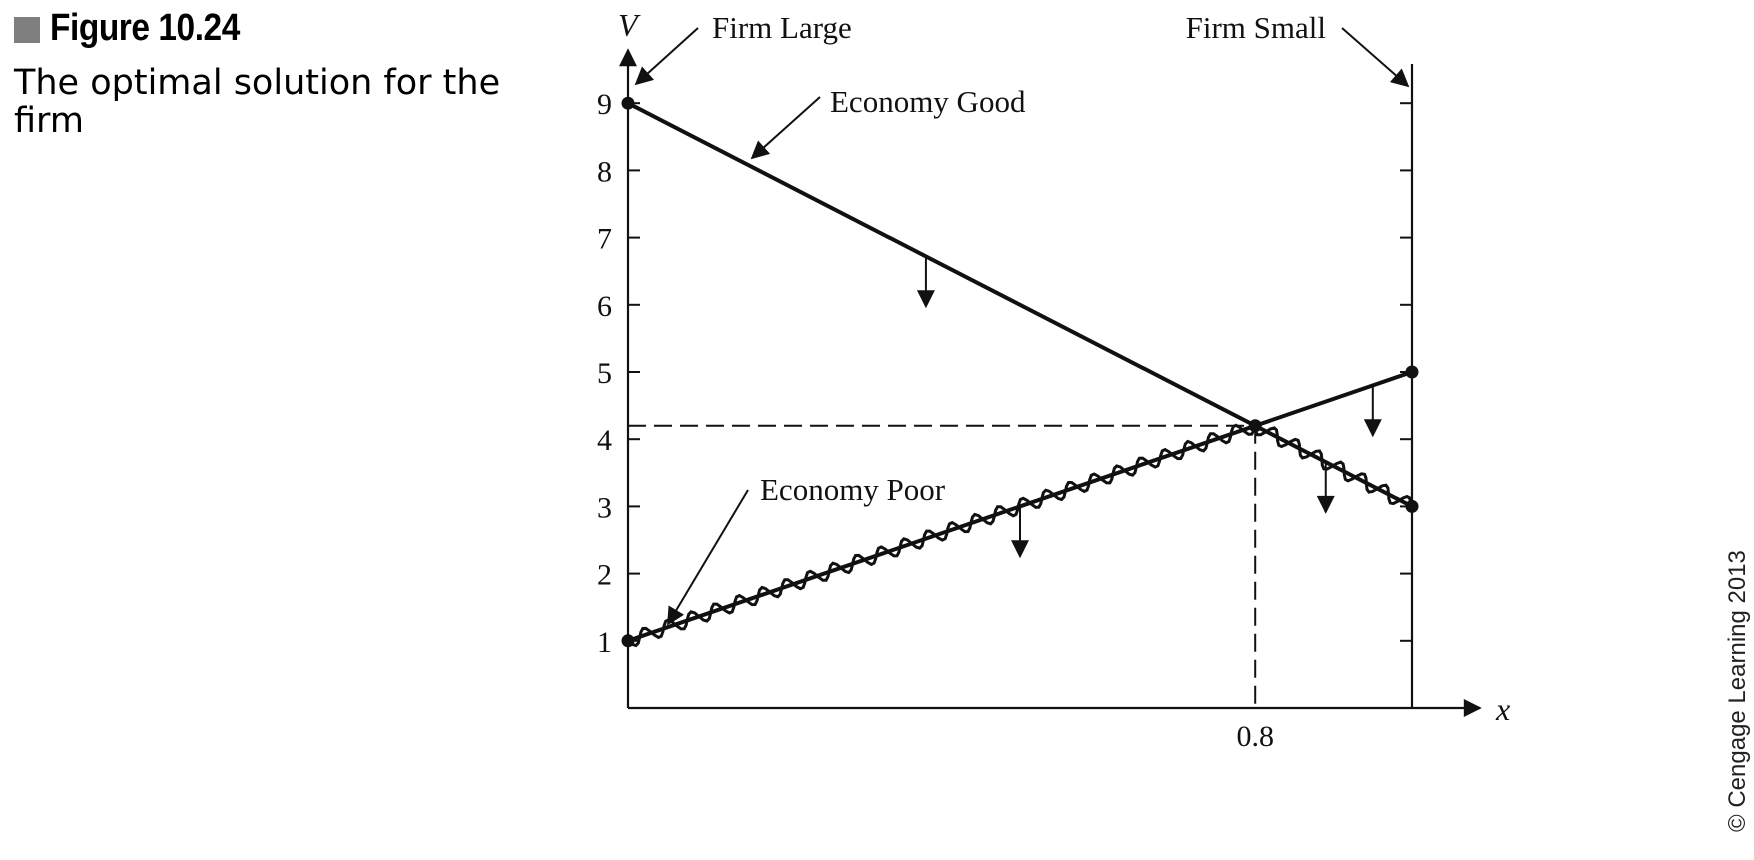 This screenshot has height=860, width=1754. Describe the element at coordinates (604, 440) in the screenshot. I see `y-tick-label: 4` at that location.